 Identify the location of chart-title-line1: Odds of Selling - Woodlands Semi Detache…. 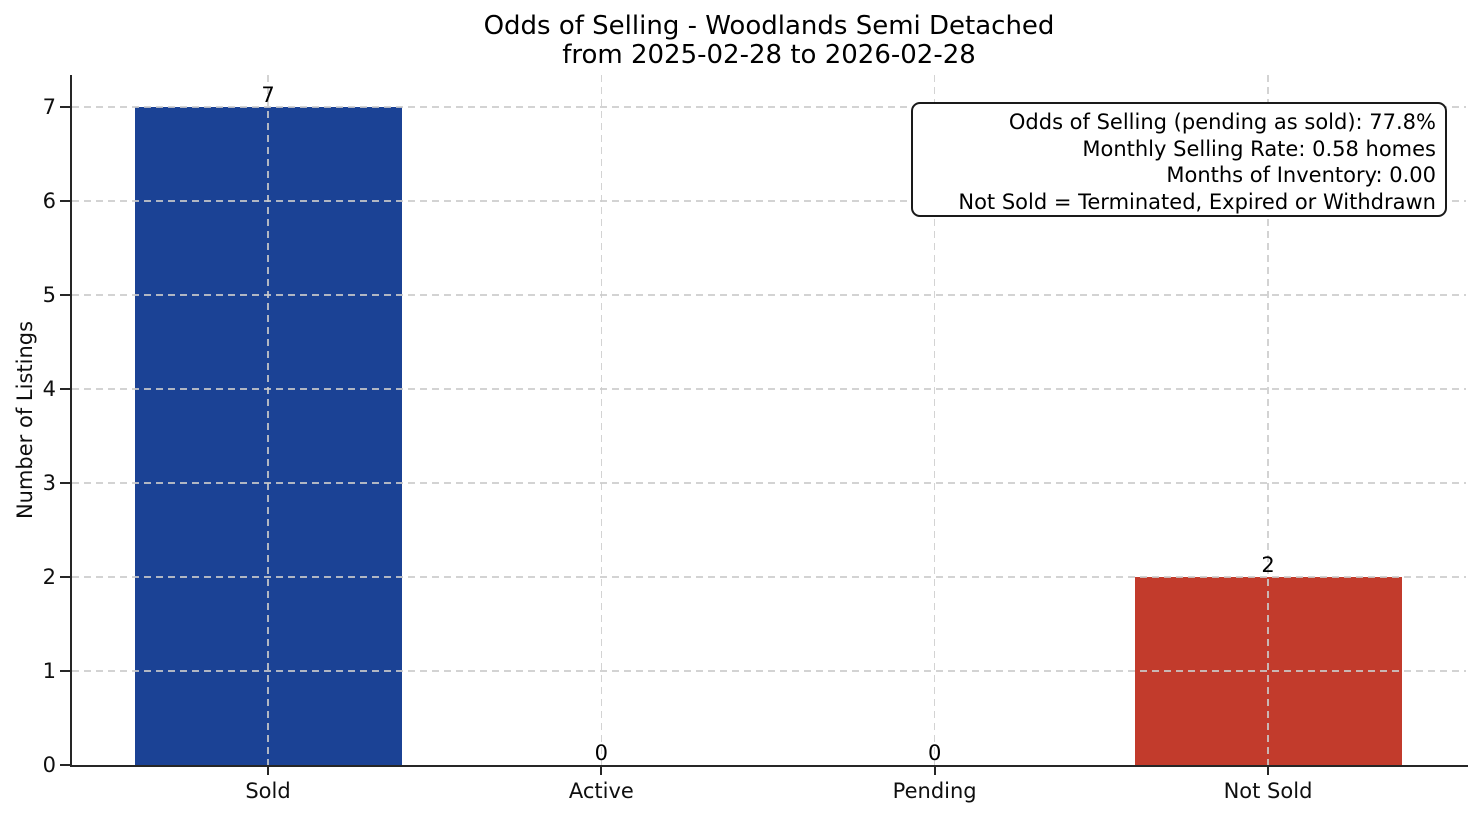
(769, 26).